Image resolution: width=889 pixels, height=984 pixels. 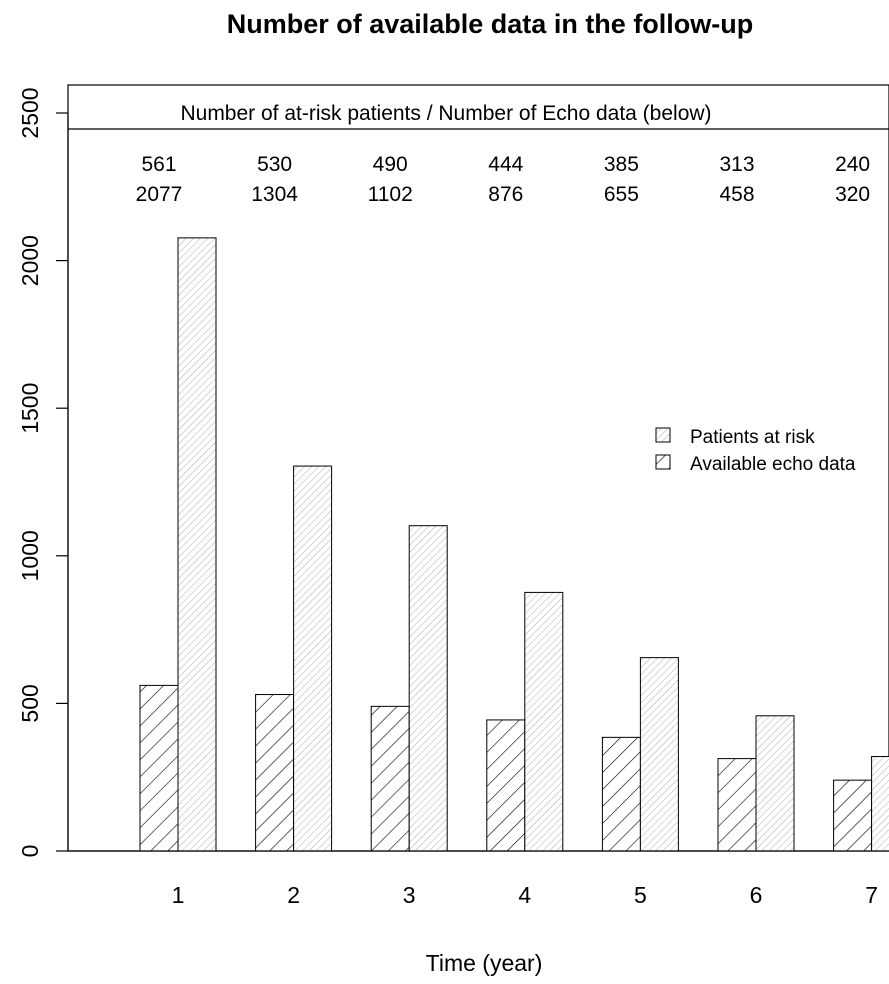 I want to click on annotation-echo-data-2: 1304, so click(x=274, y=194).